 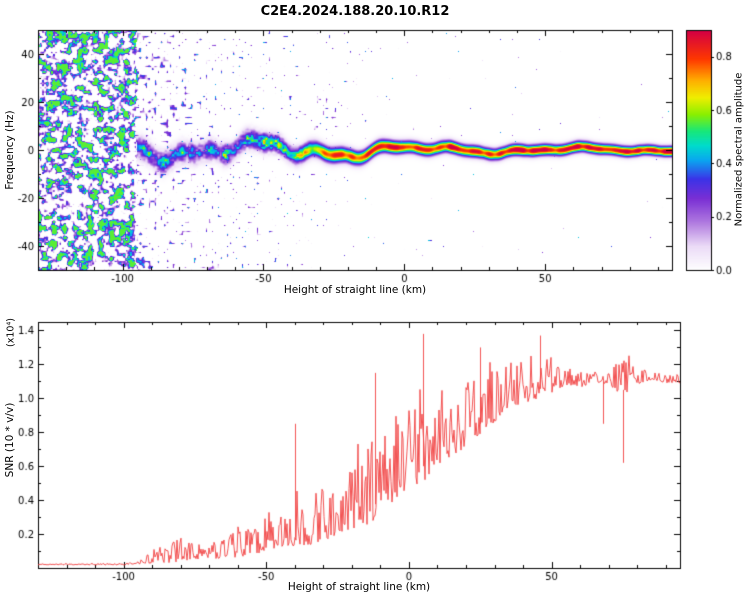 What do you see at coordinates (355, 290) in the screenshot?
I see `top-x-axis-label: Height of straight line (km)` at bounding box center [355, 290].